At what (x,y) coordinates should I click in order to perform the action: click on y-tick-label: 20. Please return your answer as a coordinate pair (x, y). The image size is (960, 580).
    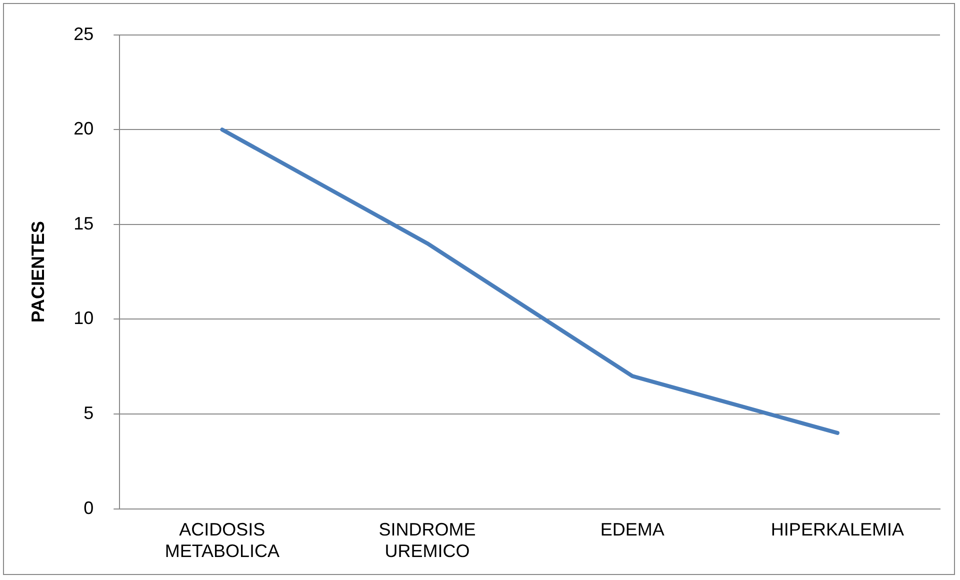
    Looking at the image, I should click on (84, 128).